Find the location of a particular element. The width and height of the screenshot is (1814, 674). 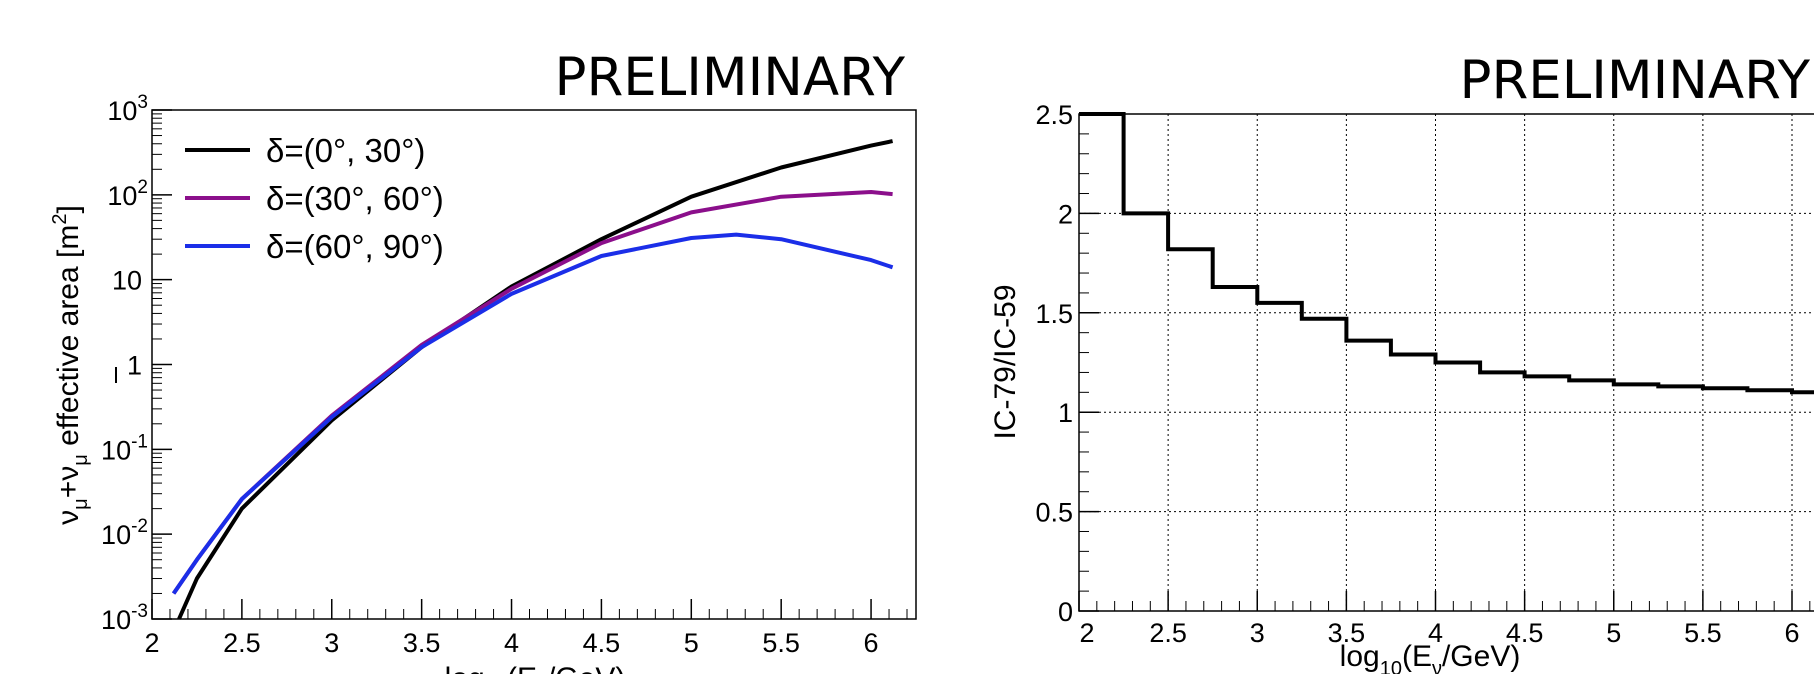

right-y-tick-label: 0 is located at coordinates (1065, 612).